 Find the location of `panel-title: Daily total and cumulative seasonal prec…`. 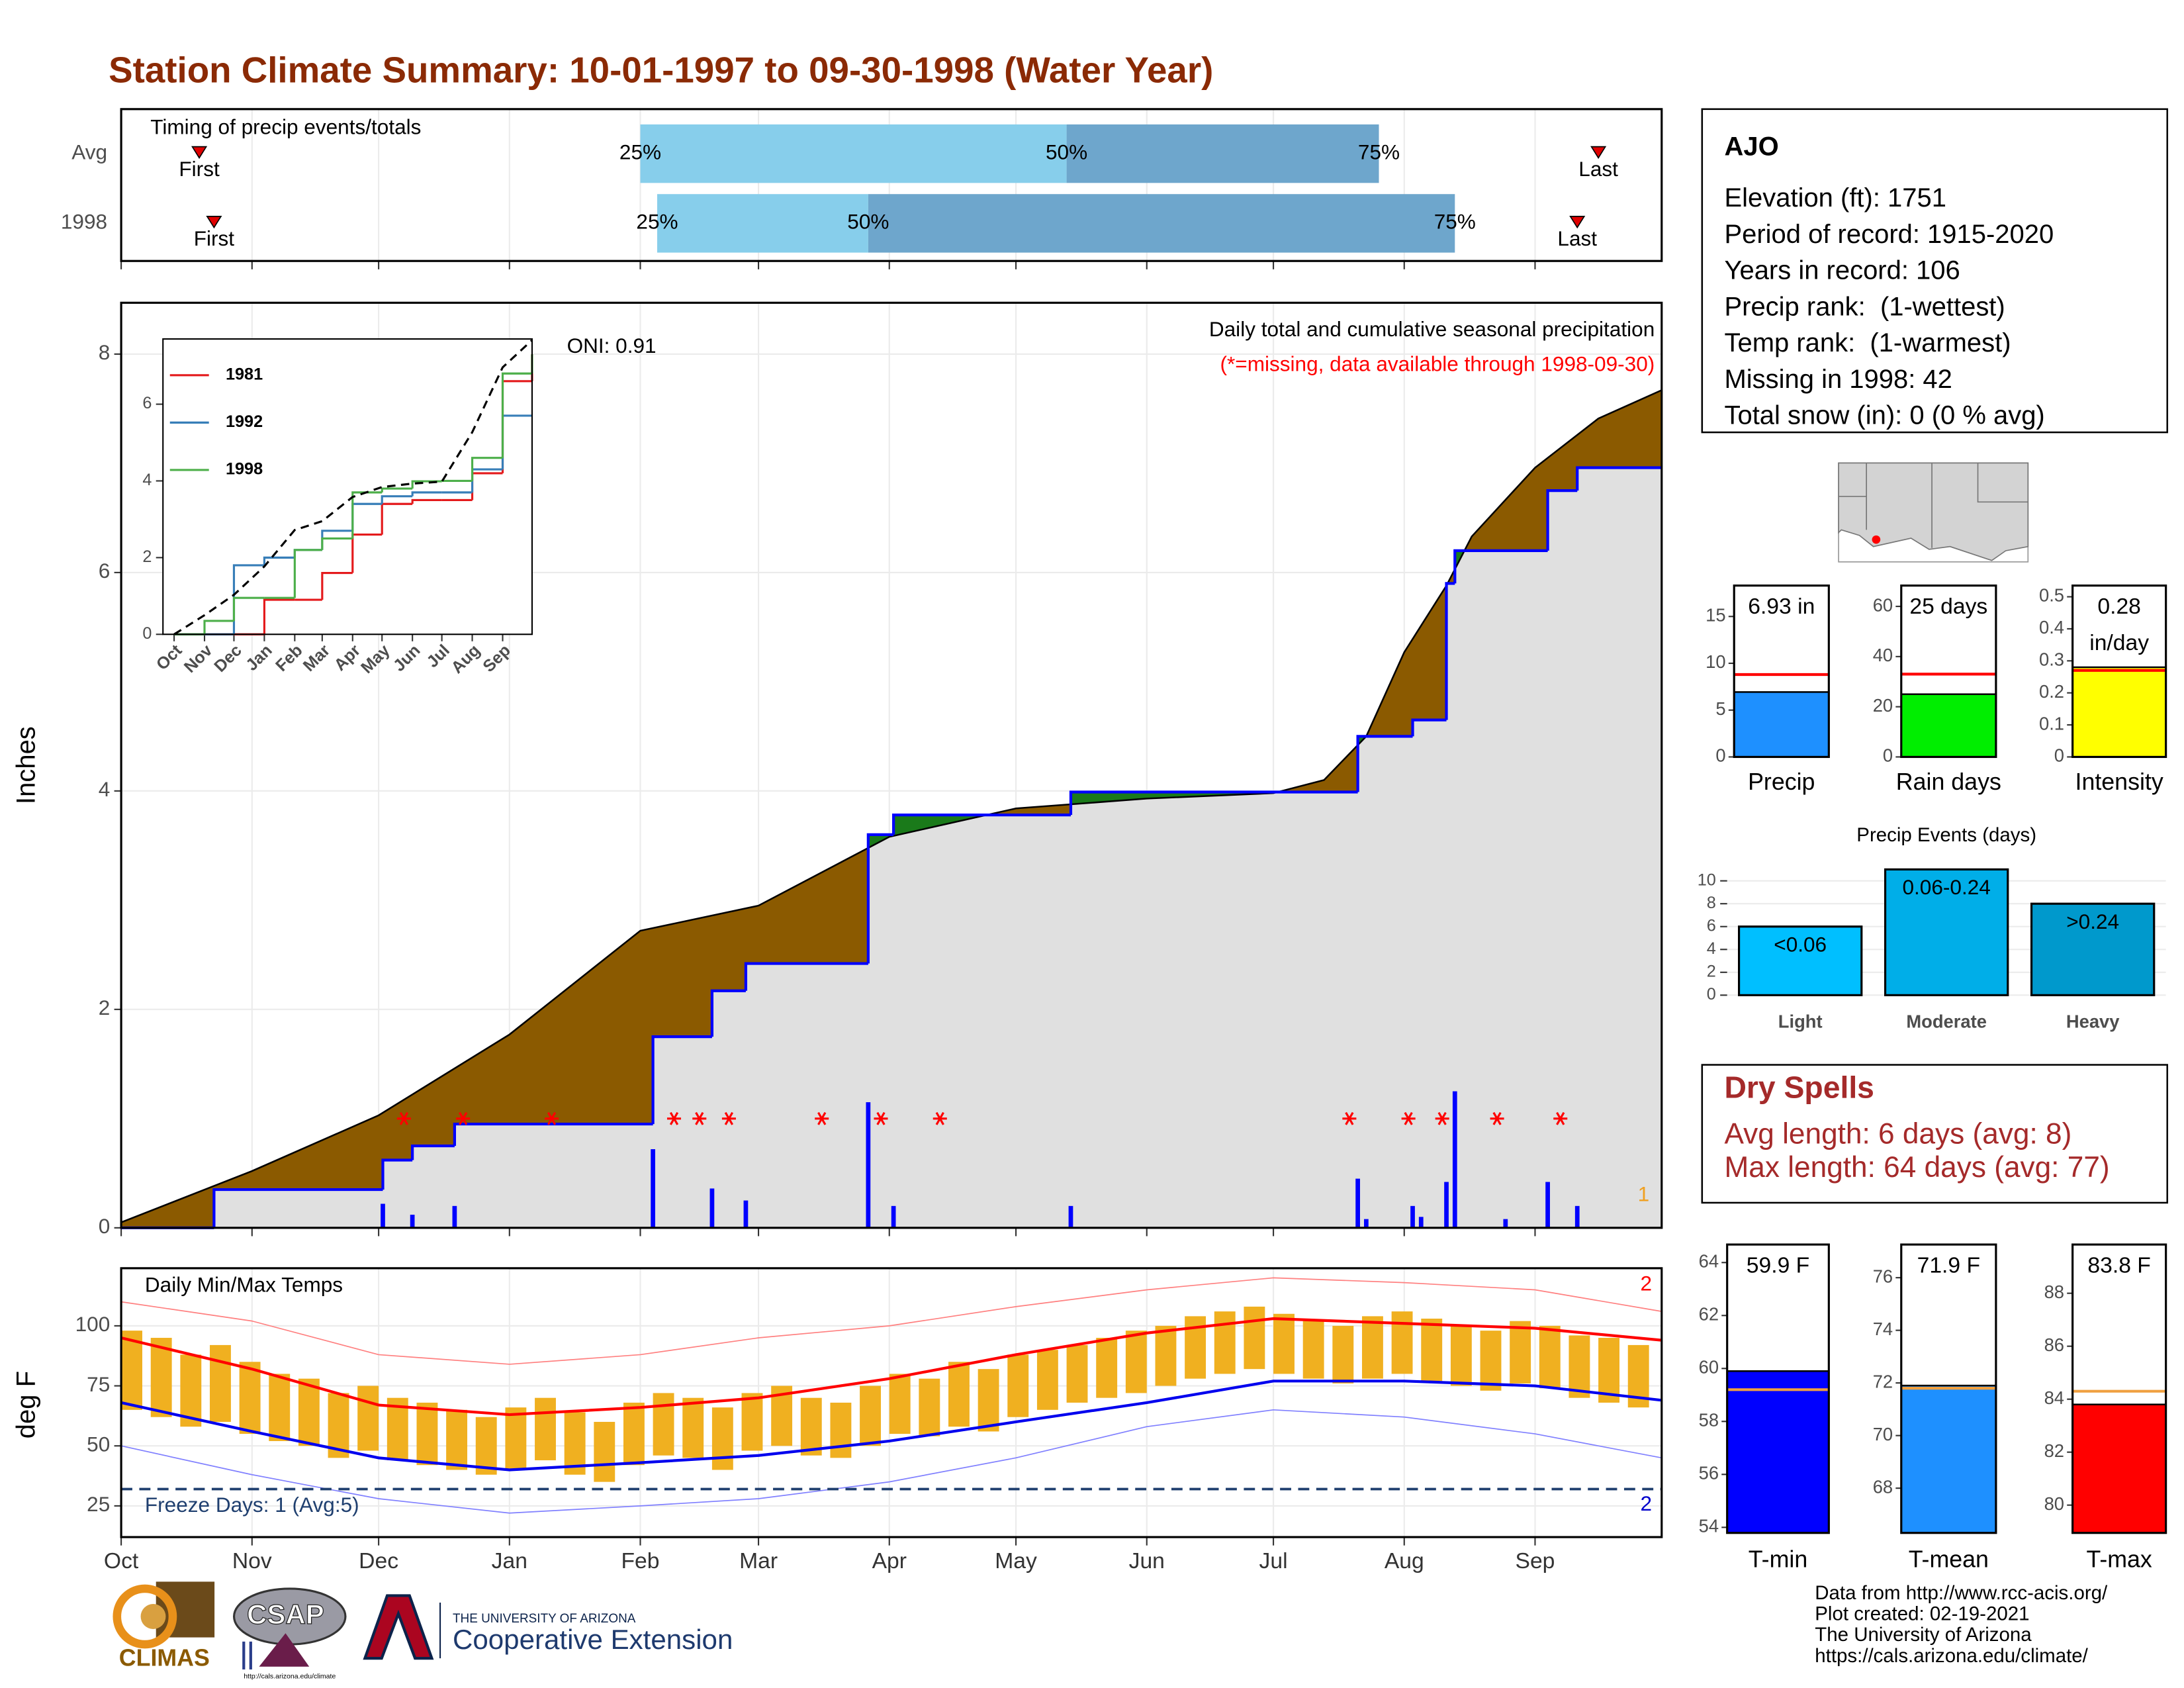

panel-title: Daily total and cumulative seasonal prec… is located at coordinates (1432, 329).